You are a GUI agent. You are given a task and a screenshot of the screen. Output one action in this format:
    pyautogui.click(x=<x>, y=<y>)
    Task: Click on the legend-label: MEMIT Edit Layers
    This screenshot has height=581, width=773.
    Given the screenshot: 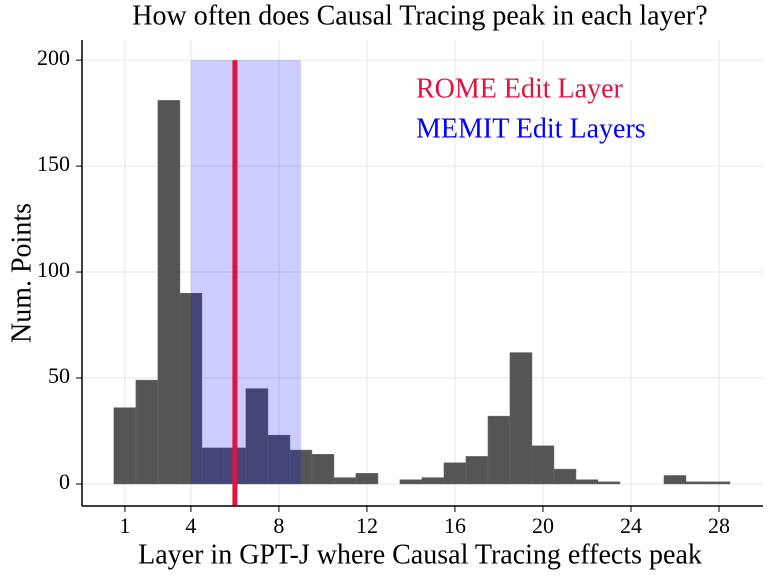 What is the action you would take?
    pyautogui.click(x=531, y=128)
    